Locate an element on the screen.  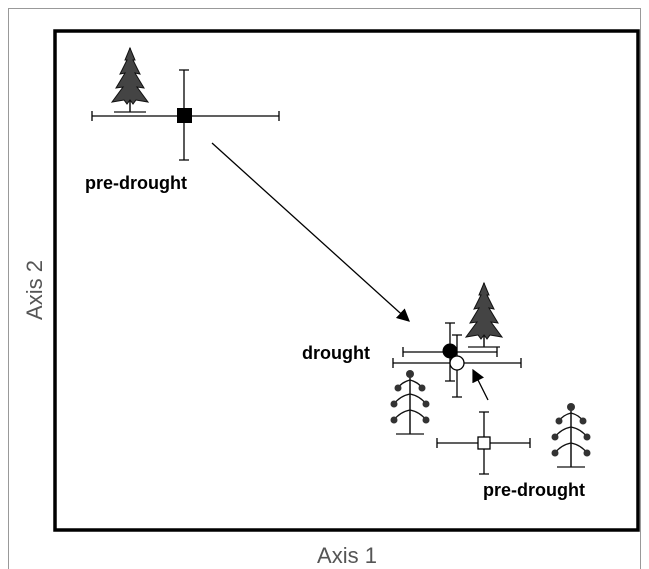
label: drought is located at coordinates (336, 353).